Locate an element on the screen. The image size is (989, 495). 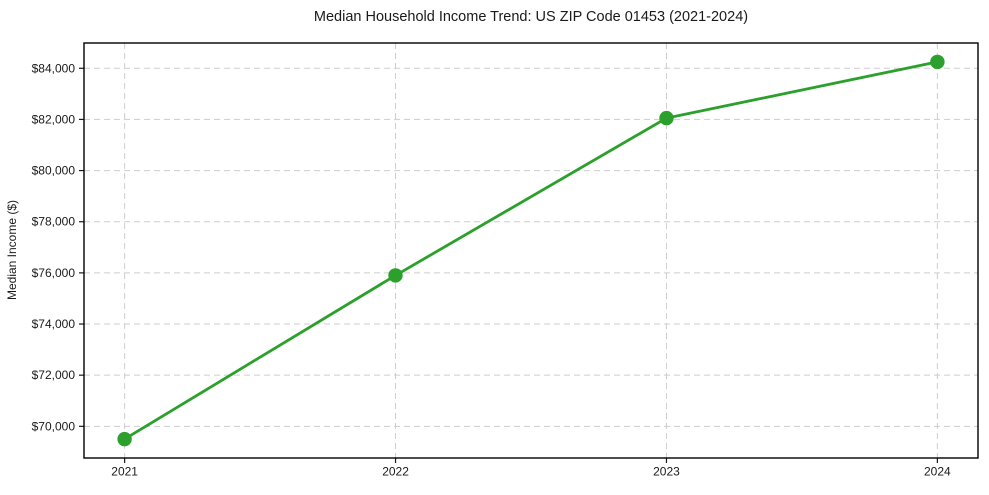
y-axis-label: Median Income ($) is located at coordinates (12, 250).